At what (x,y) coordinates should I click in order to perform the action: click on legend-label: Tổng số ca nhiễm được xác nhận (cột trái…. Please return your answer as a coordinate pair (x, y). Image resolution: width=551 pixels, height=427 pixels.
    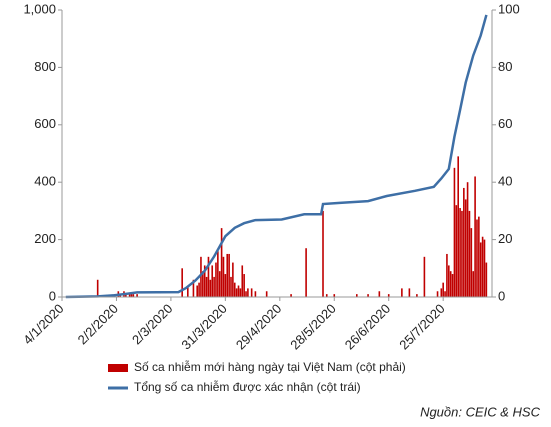
    Looking at the image, I should click on (247, 386).